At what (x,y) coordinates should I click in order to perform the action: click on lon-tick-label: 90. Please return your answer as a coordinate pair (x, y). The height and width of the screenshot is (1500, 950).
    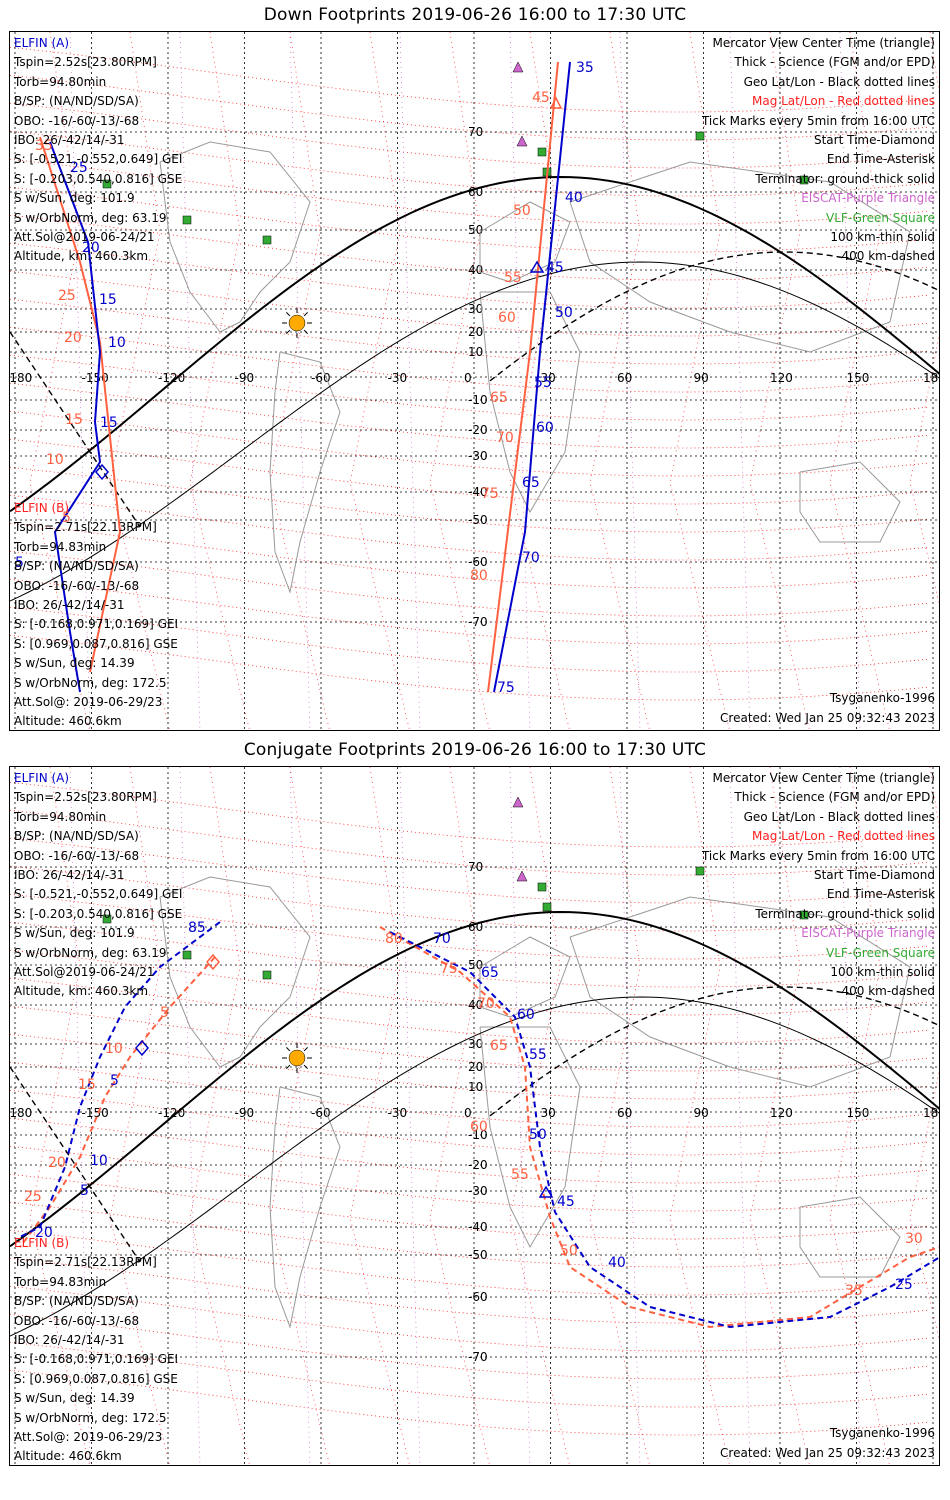
    Looking at the image, I should click on (701, 378).